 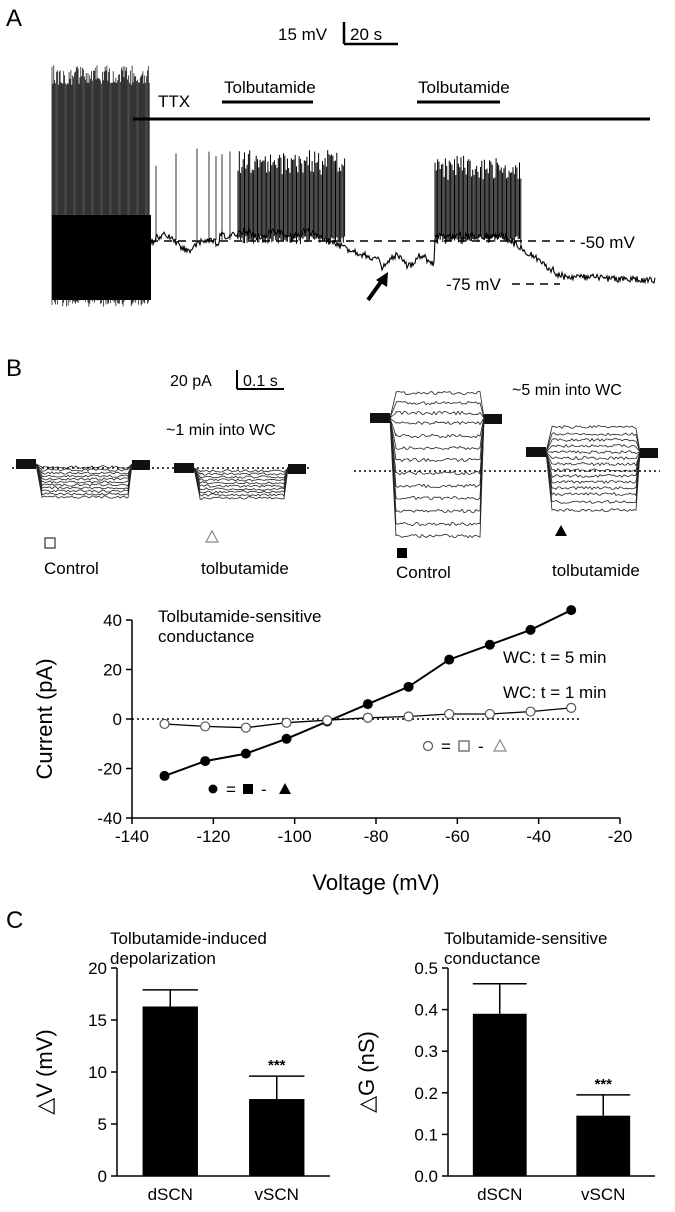 I want to click on panel-a-scale-time: 20 s, so click(x=366, y=34).